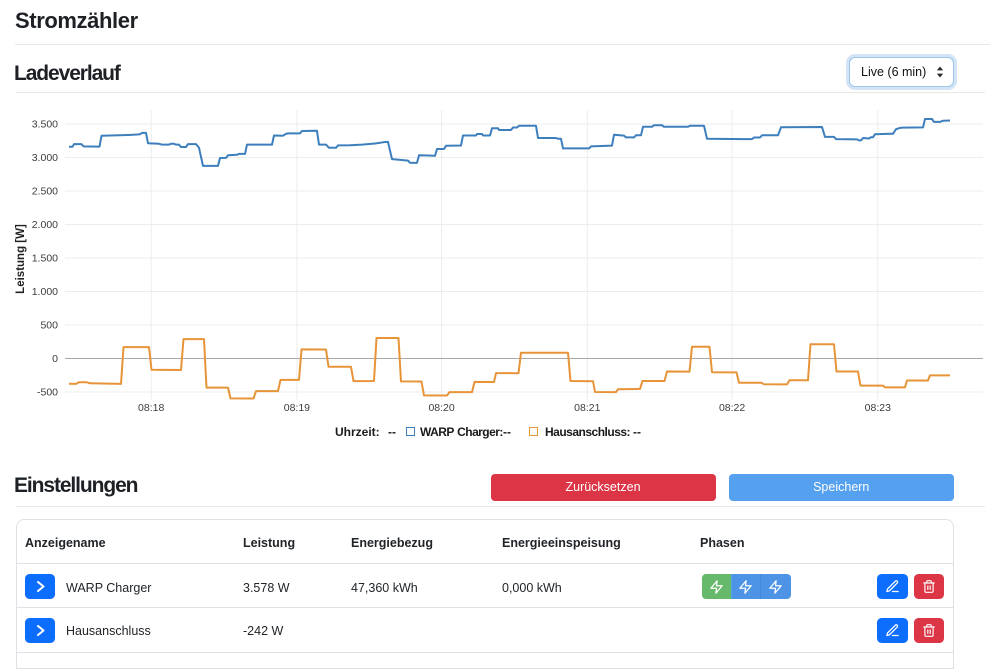 This screenshot has height=669, width=1000. Describe the element at coordinates (45, 259) in the screenshot. I see `svg-text: 1.500` at that location.